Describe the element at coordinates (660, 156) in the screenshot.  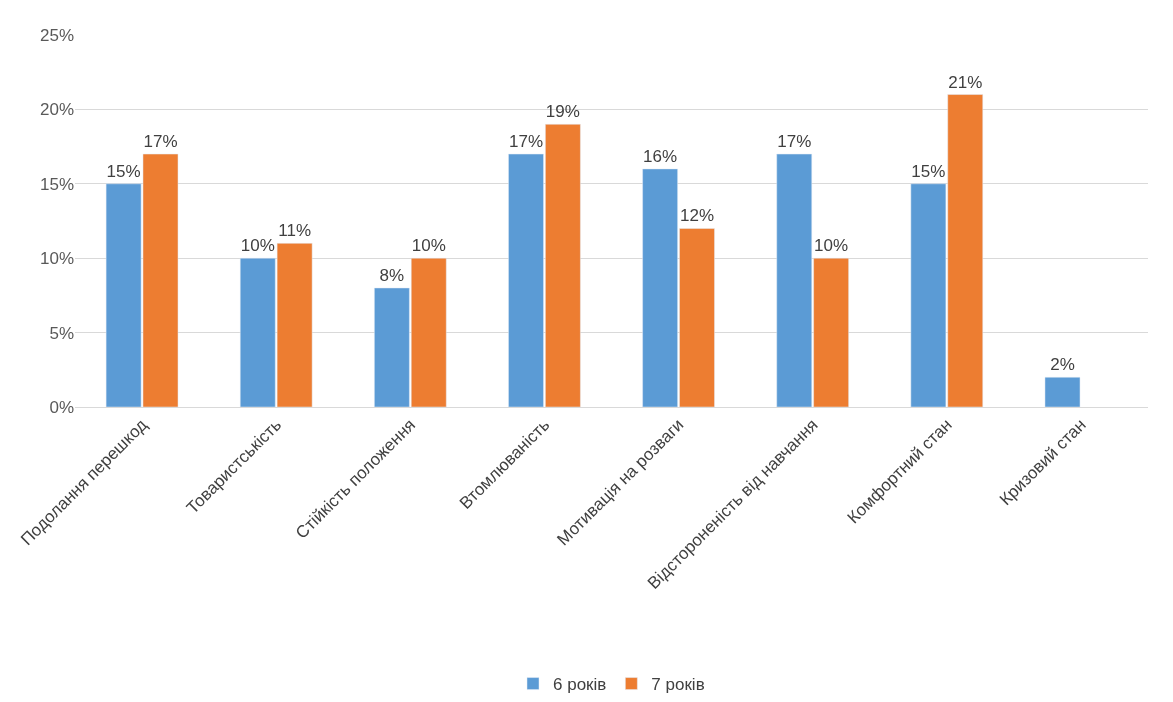
I see `data-label: 16%` at that location.